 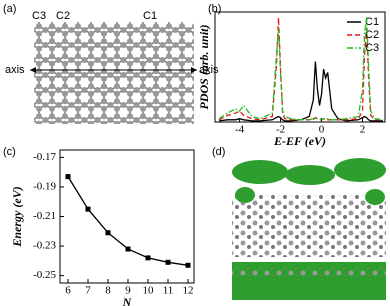 What do you see at coordinates (188, 291) in the screenshot?
I see `x-tick-label: 12` at bounding box center [188, 291].